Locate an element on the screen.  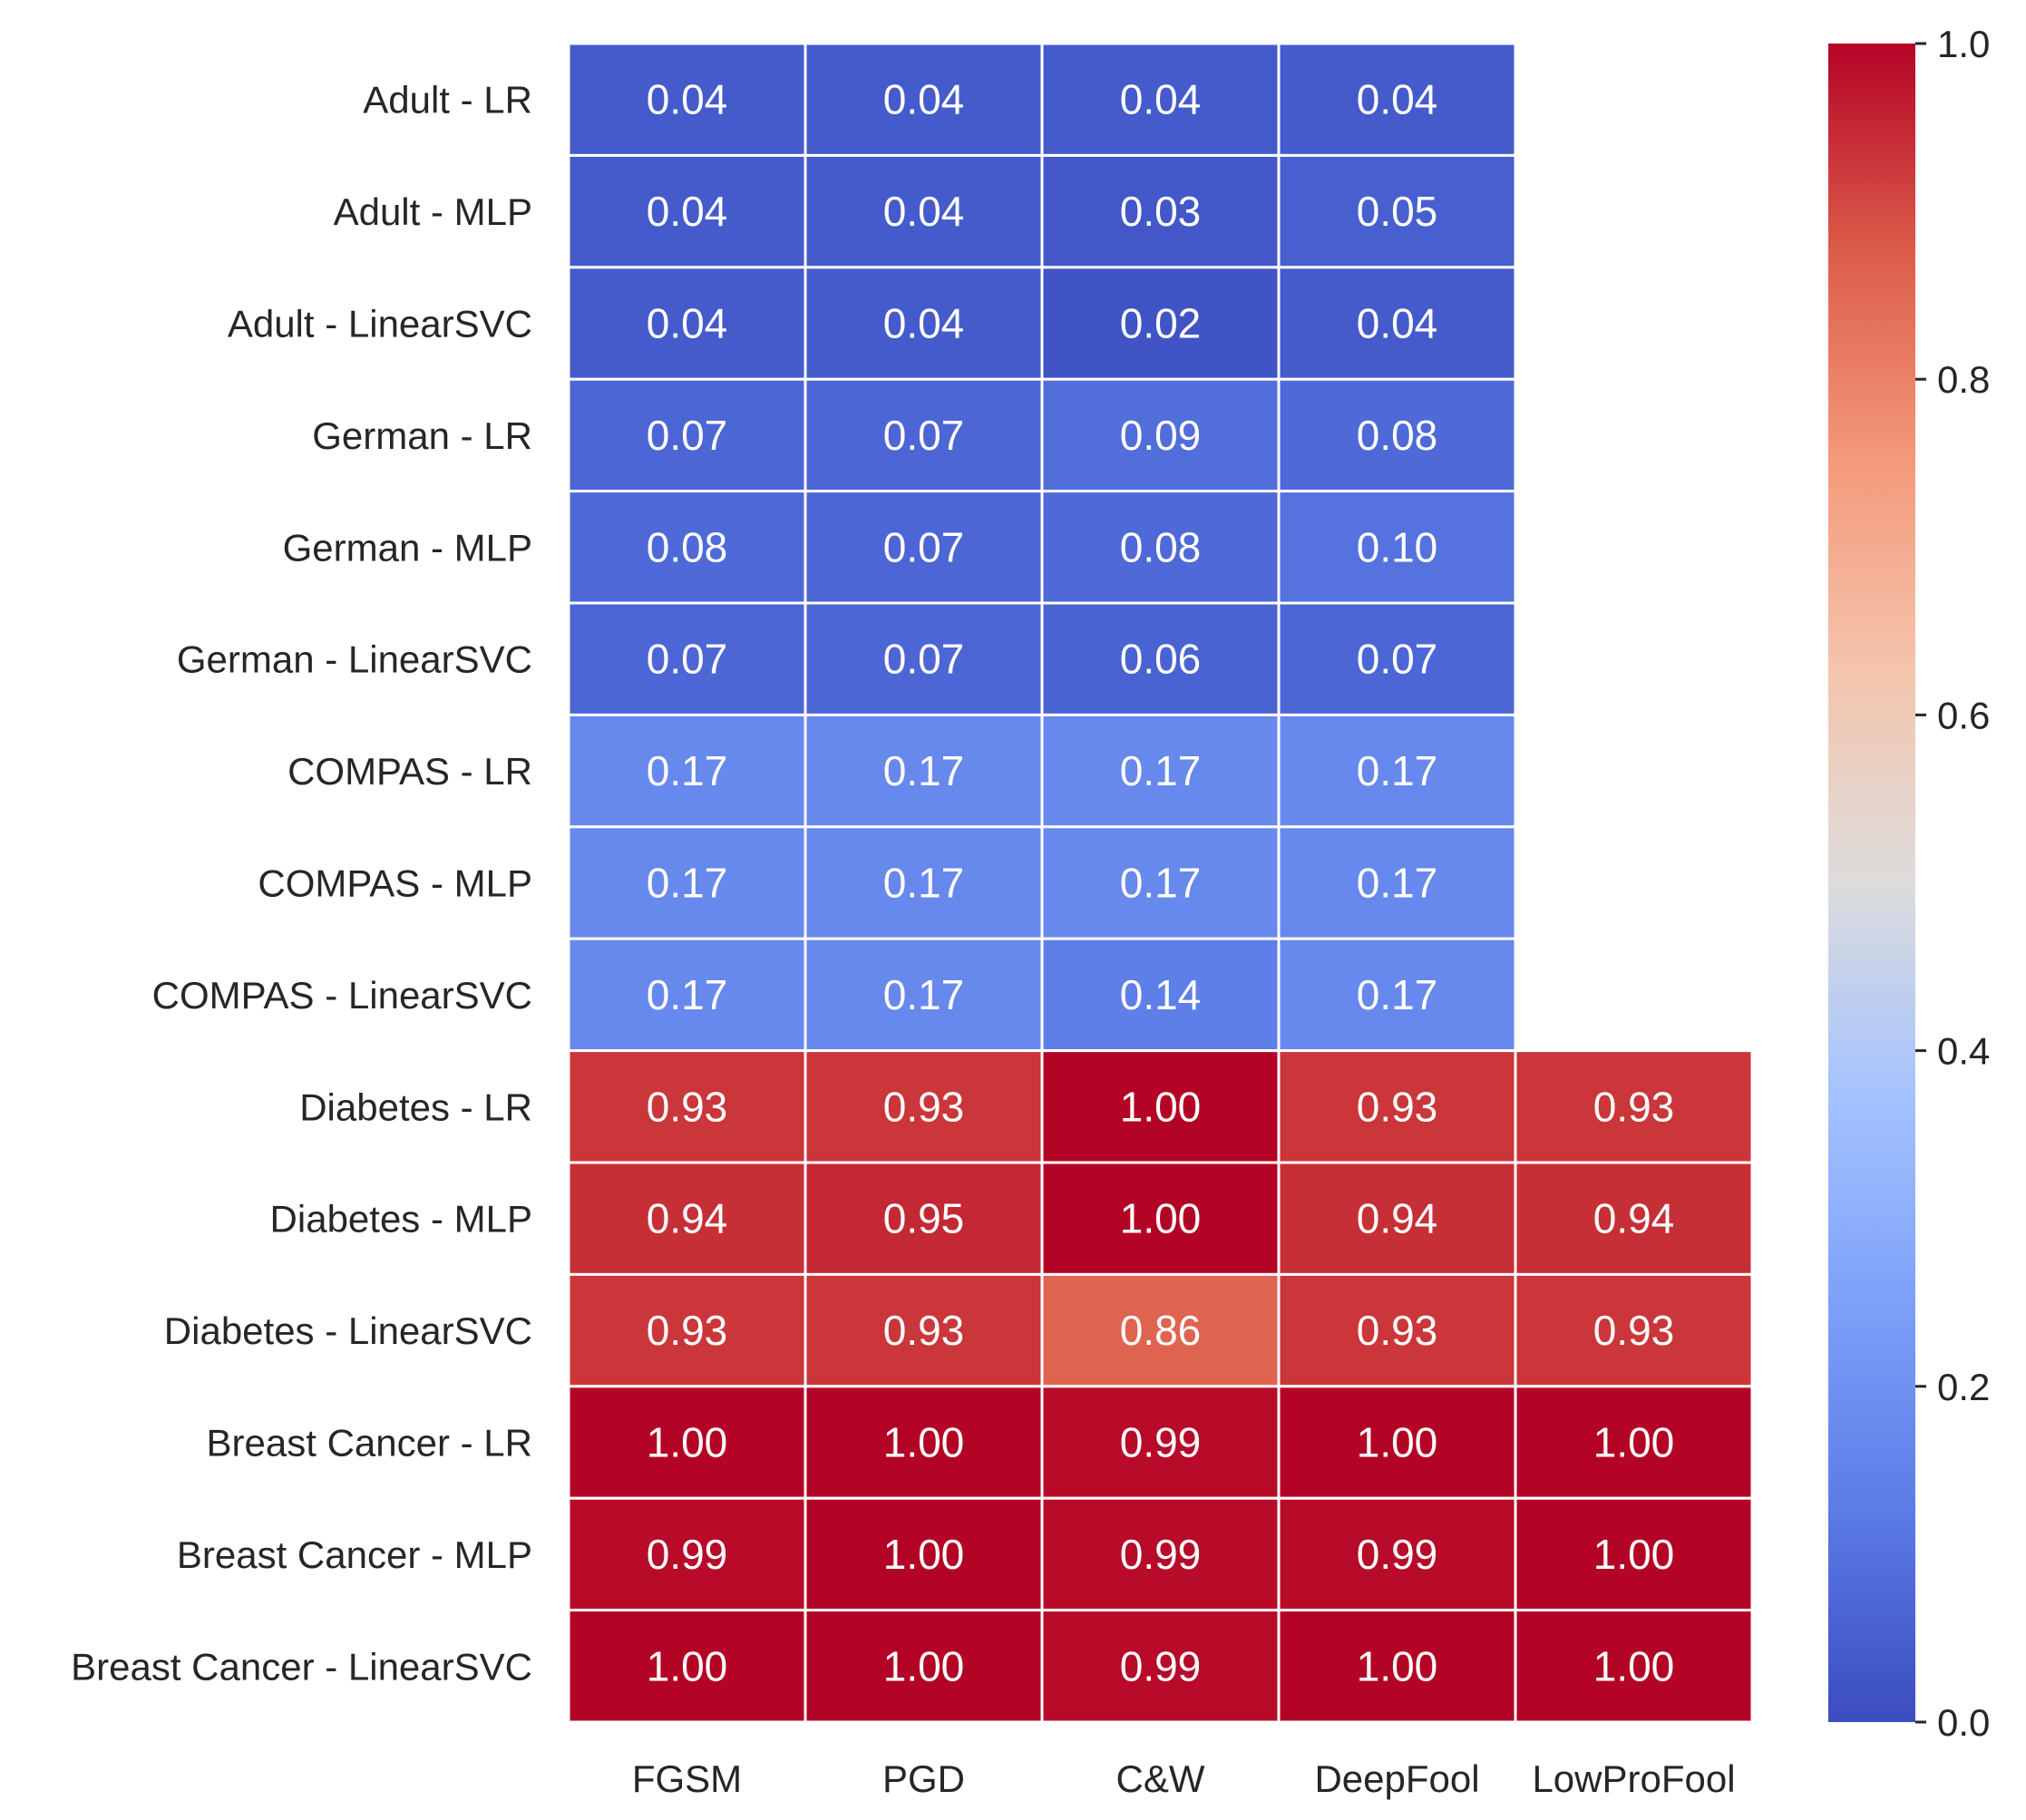
cell-value-label: 0.94 is located at coordinates (687, 1218).